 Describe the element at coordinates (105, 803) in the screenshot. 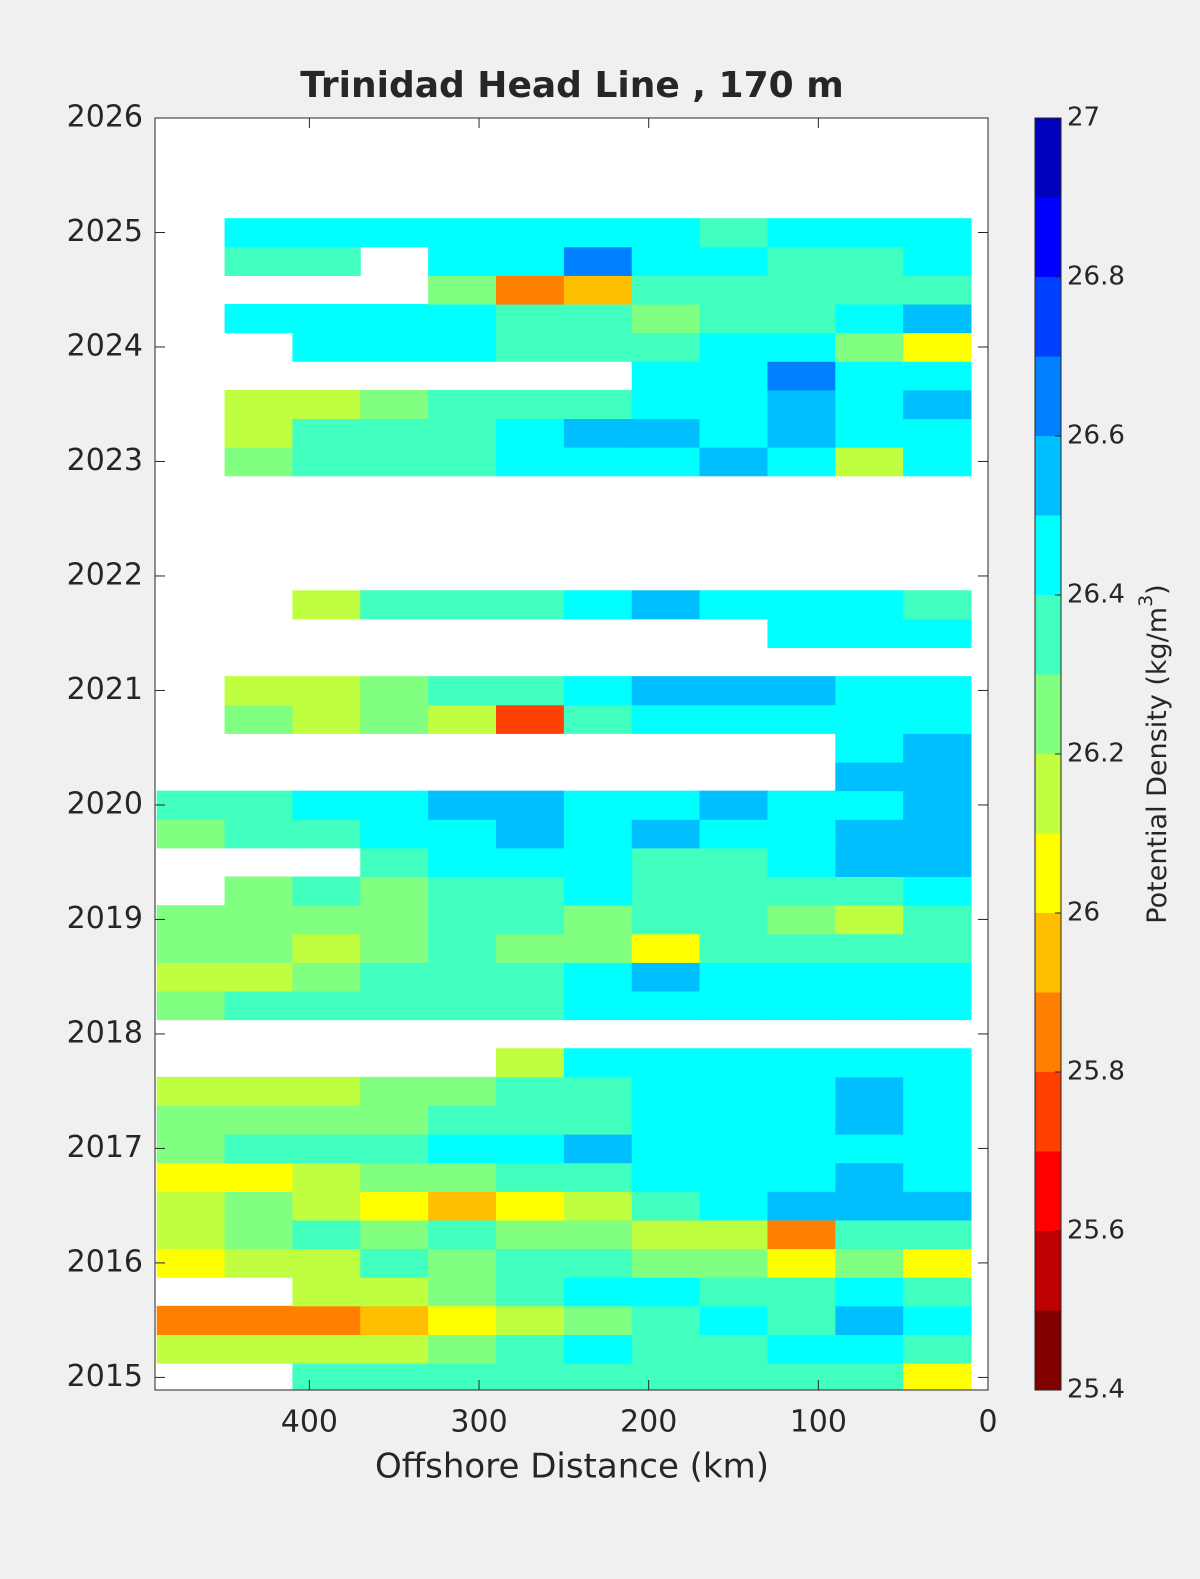

I see `y-tick-label: 2020` at that location.